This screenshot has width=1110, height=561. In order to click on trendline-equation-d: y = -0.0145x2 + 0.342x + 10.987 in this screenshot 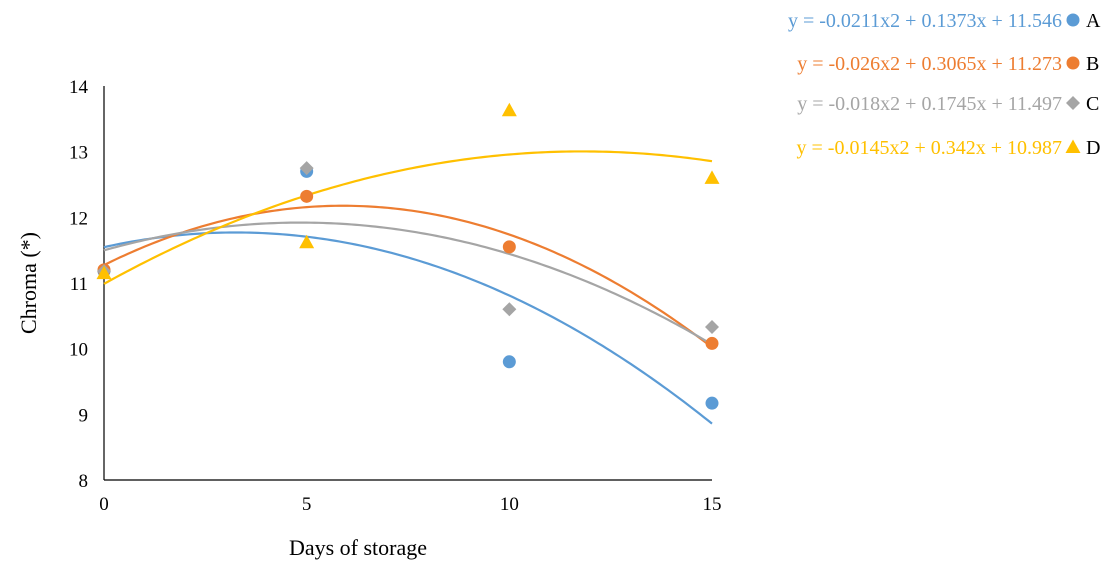, I will do `click(930, 148)`.